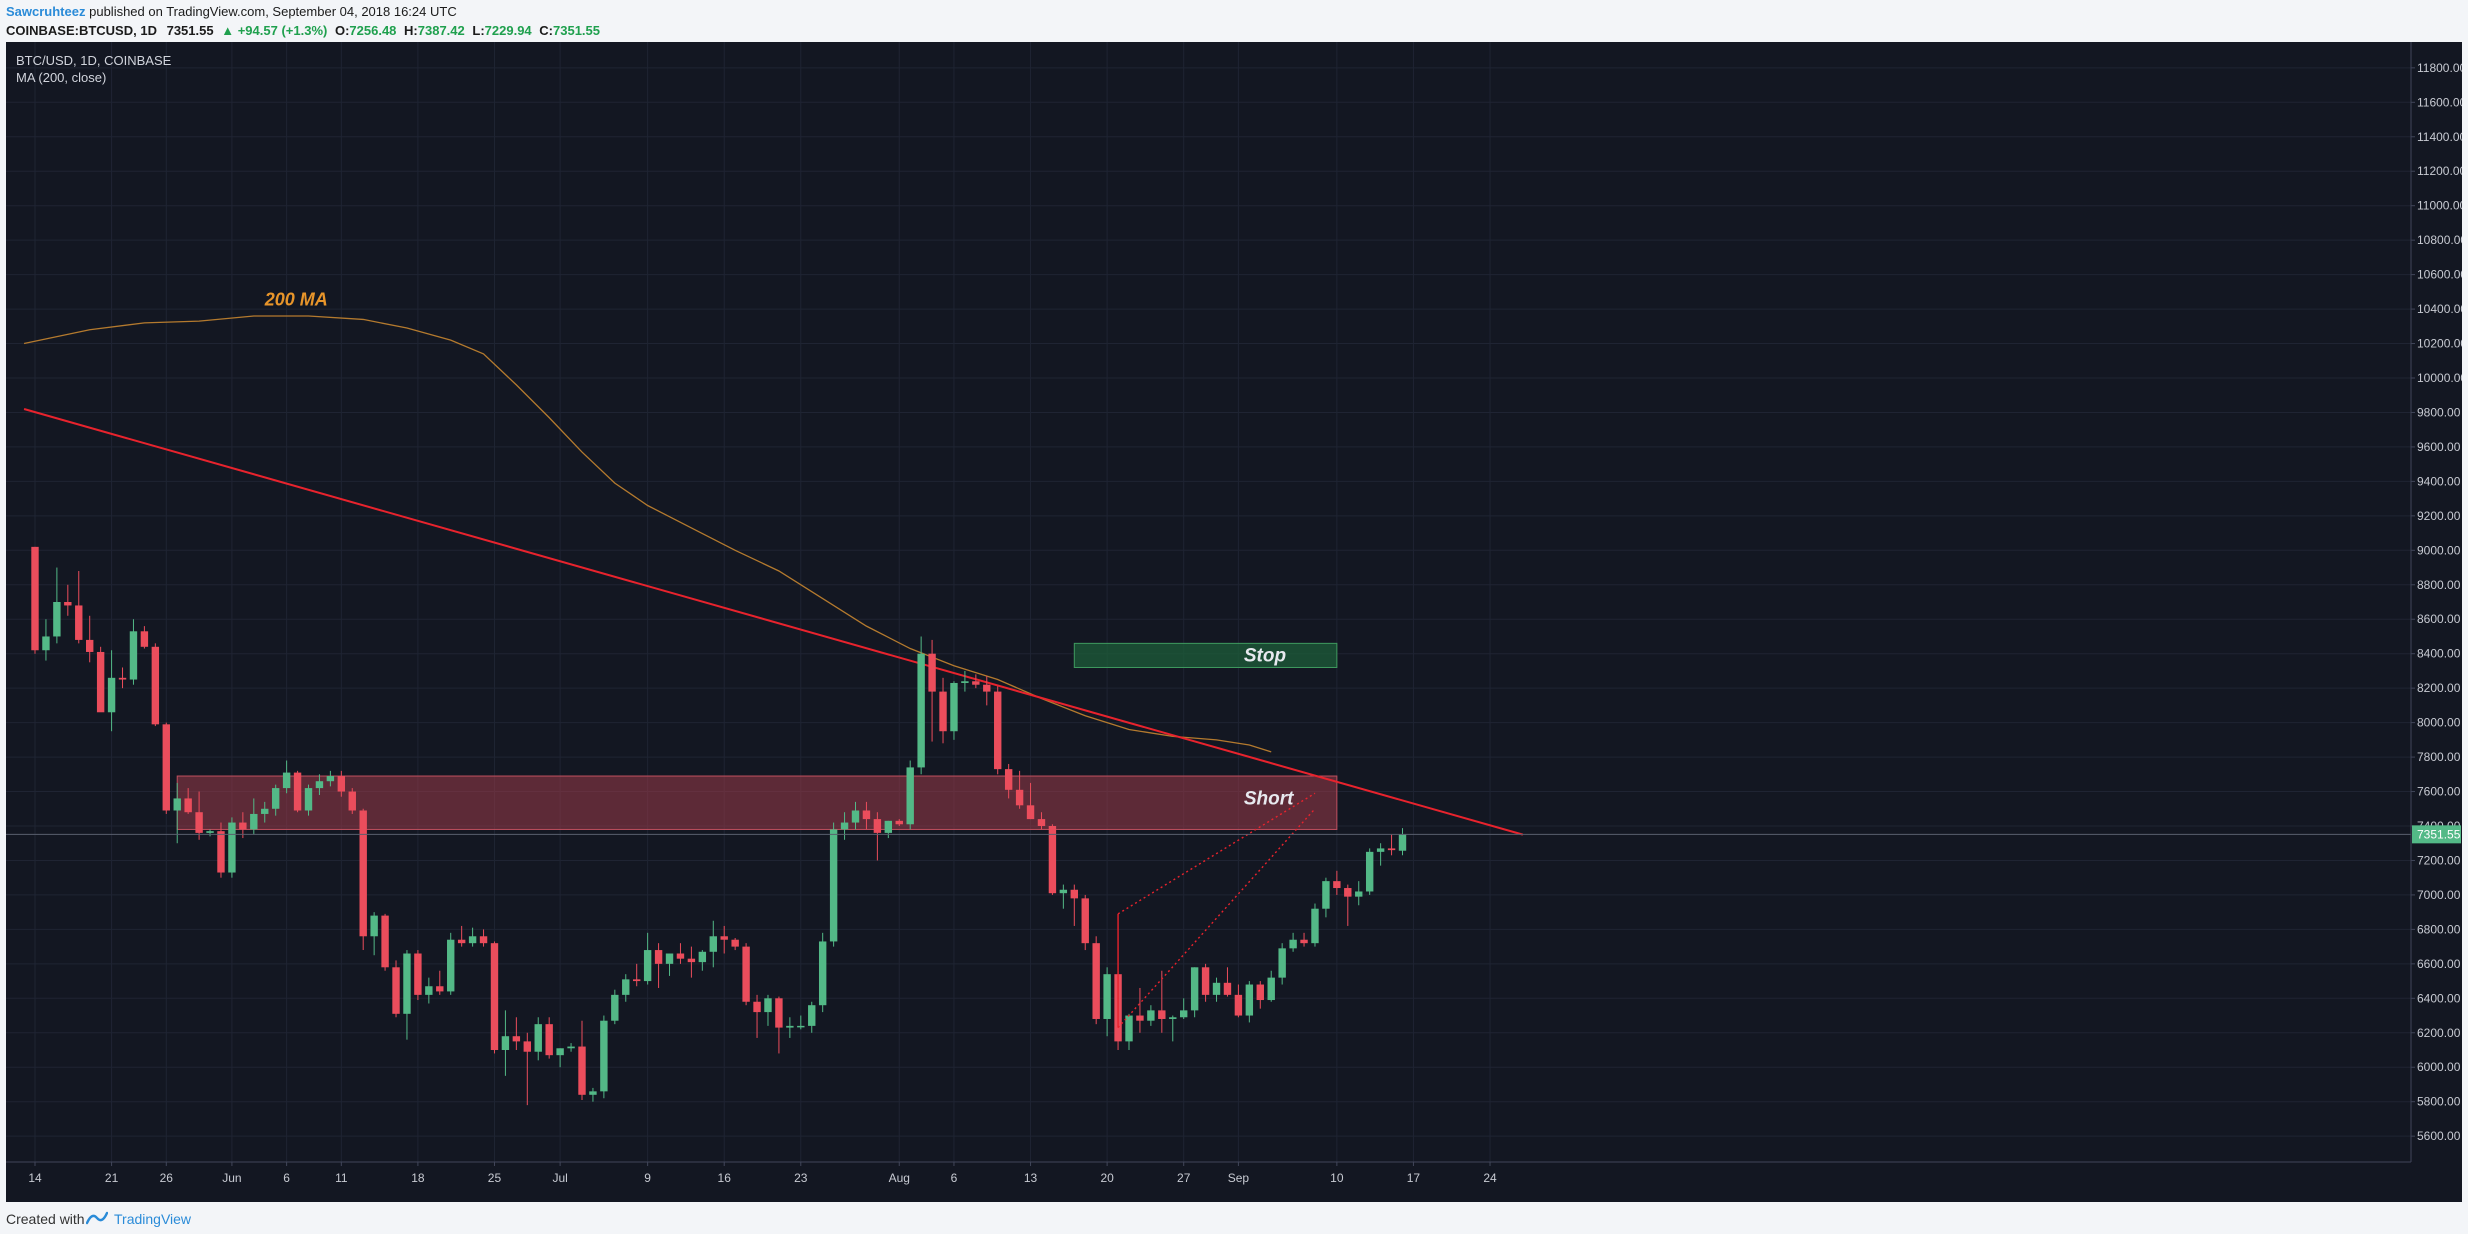 Image resolution: width=2468 pixels, height=1234 pixels. I want to click on price-tick-label: 10200.00, so click(2439, 344).